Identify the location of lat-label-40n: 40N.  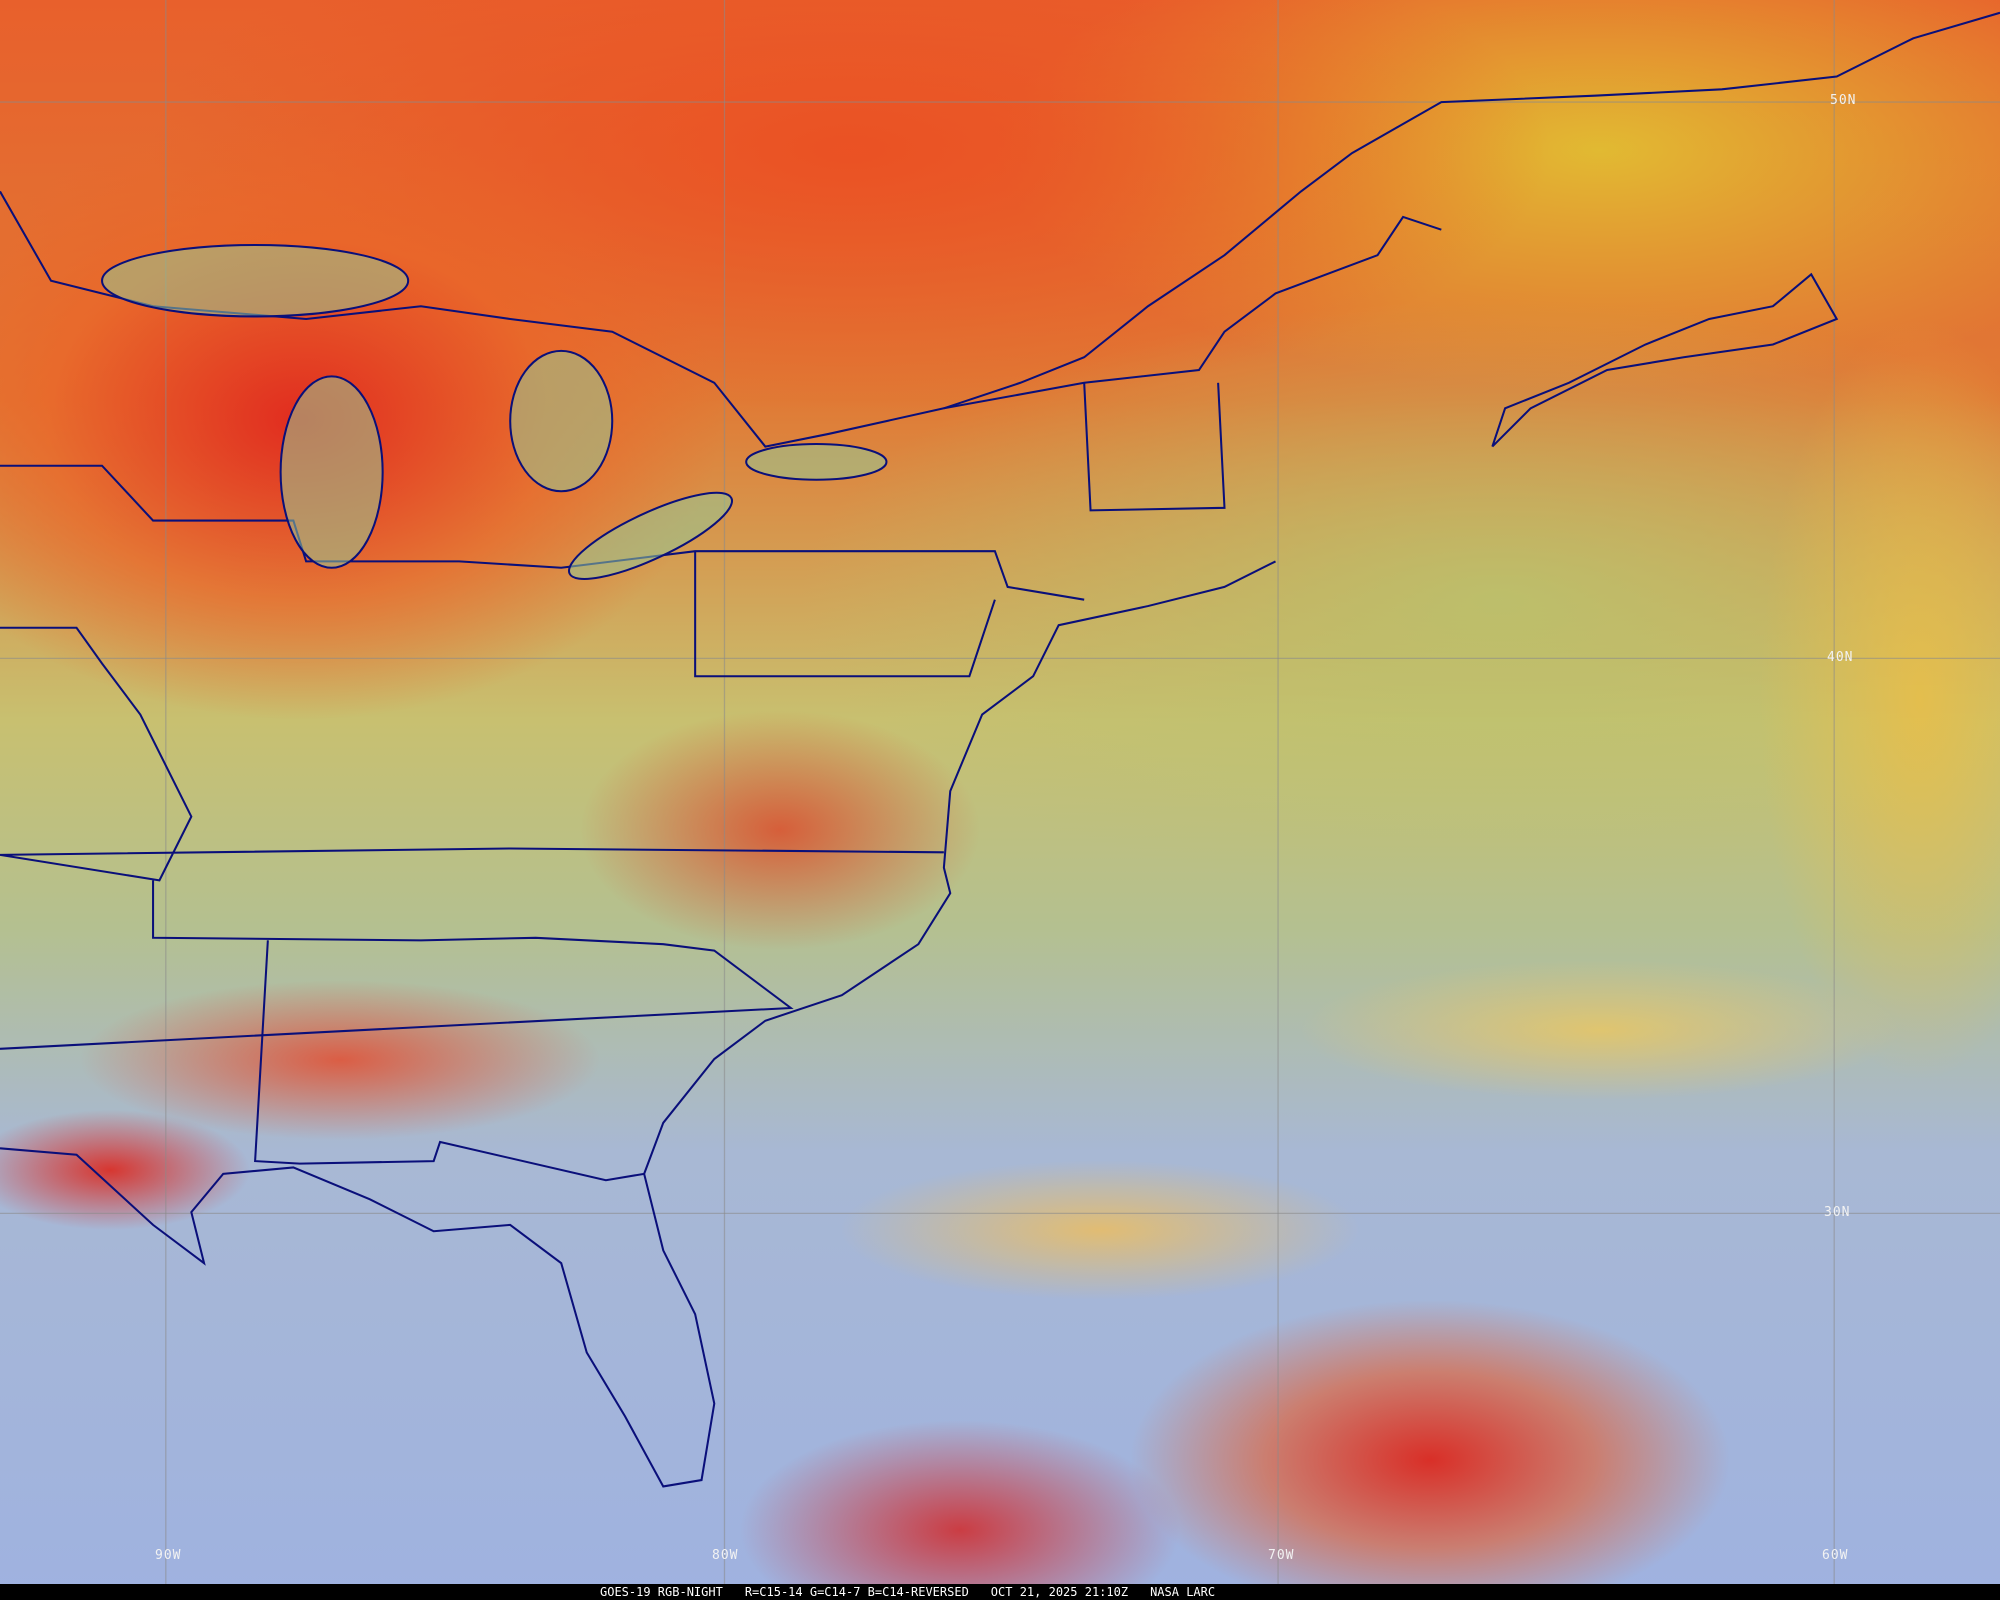
(1840, 657).